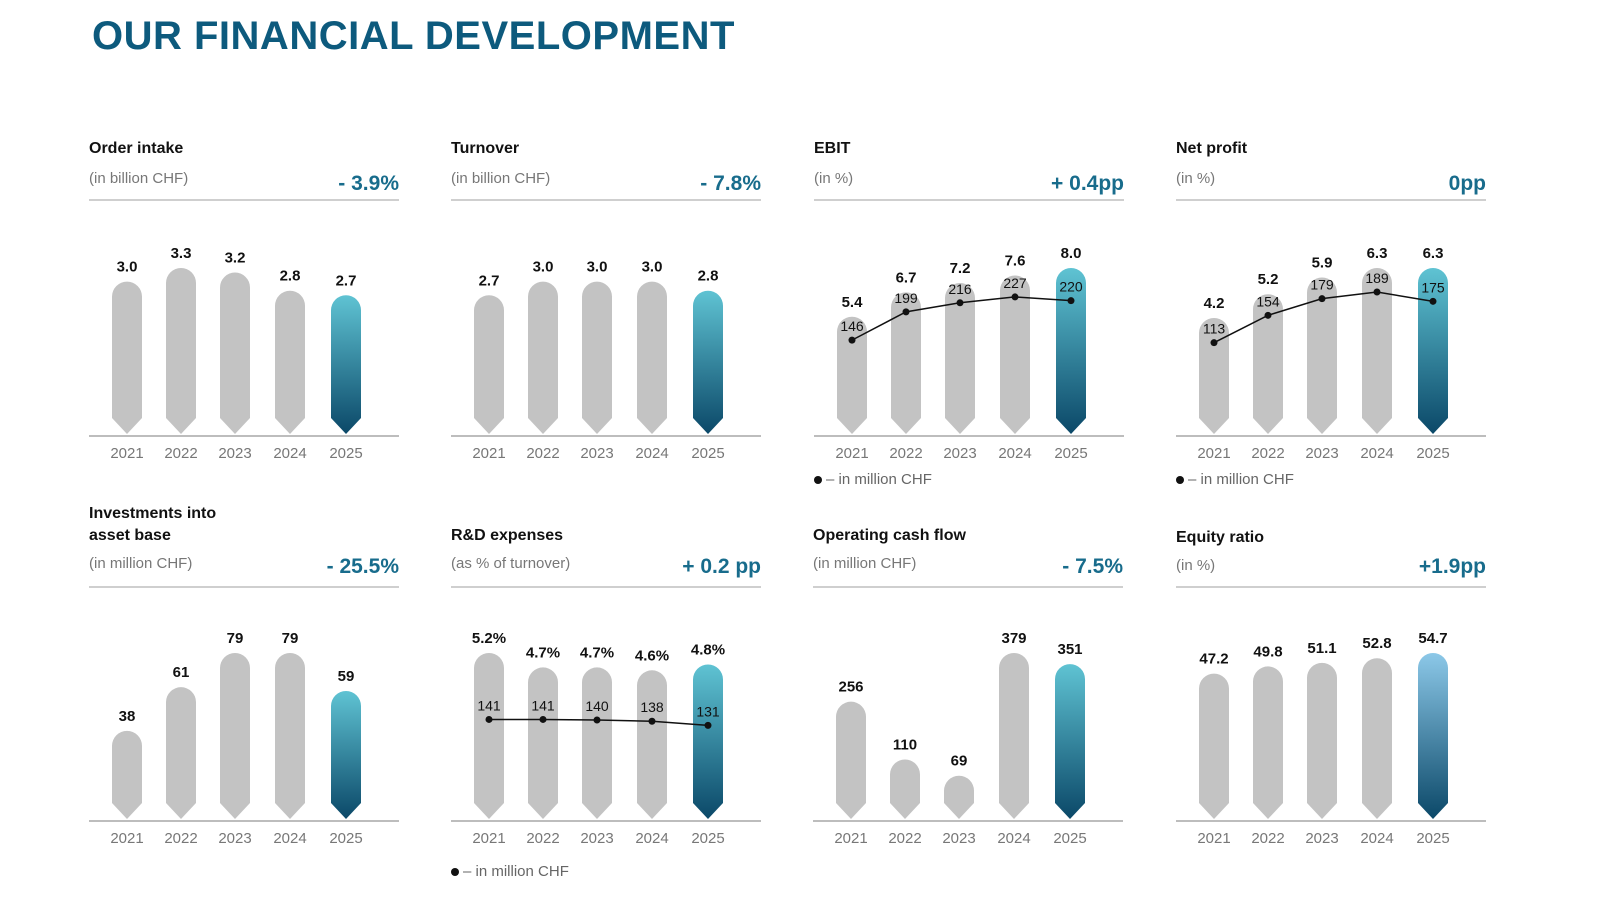 This screenshot has height=900, width=1599. What do you see at coordinates (1214, 303) in the screenshot?
I see `bar-value-label: 4.2` at bounding box center [1214, 303].